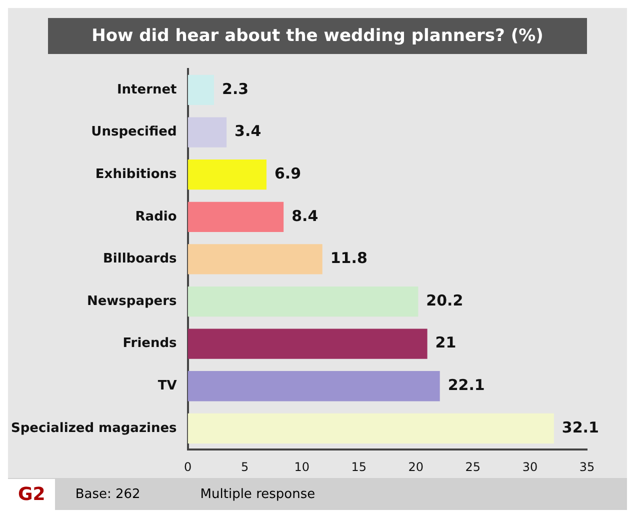 This screenshot has height=513, width=635. Describe the element at coordinates (156, 216) in the screenshot. I see `y-tick-label: Radio` at that location.